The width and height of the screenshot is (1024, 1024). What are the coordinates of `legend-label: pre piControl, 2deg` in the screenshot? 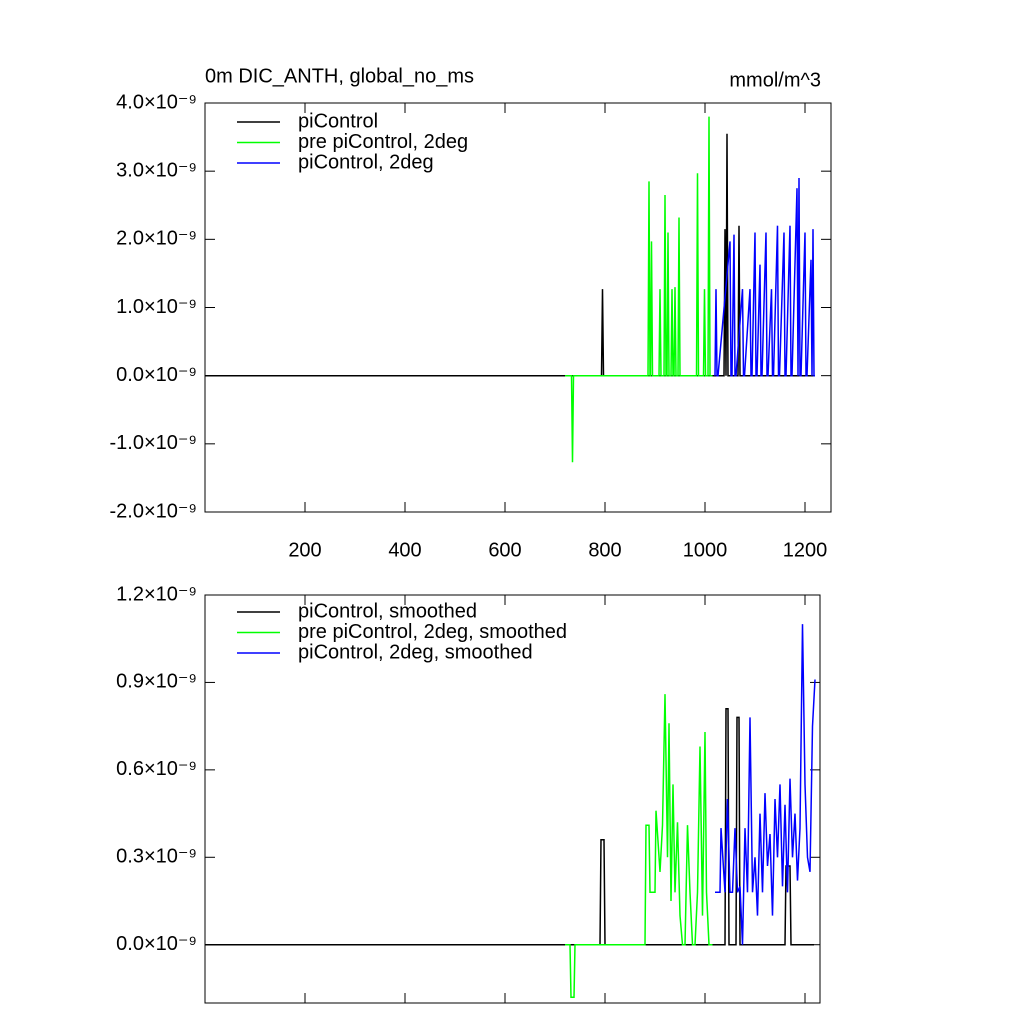 It's located at (383, 142).